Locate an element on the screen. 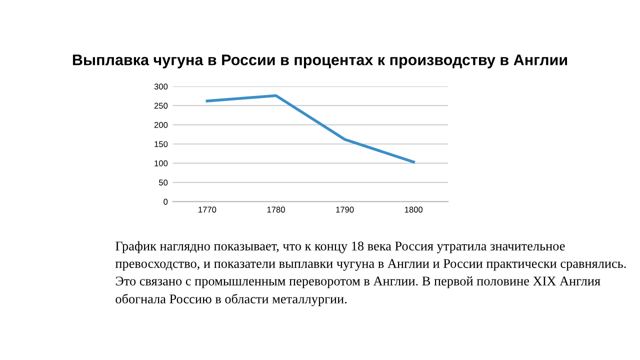 The width and height of the screenshot is (640, 360). y-tick-label: 300 is located at coordinates (161, 87).